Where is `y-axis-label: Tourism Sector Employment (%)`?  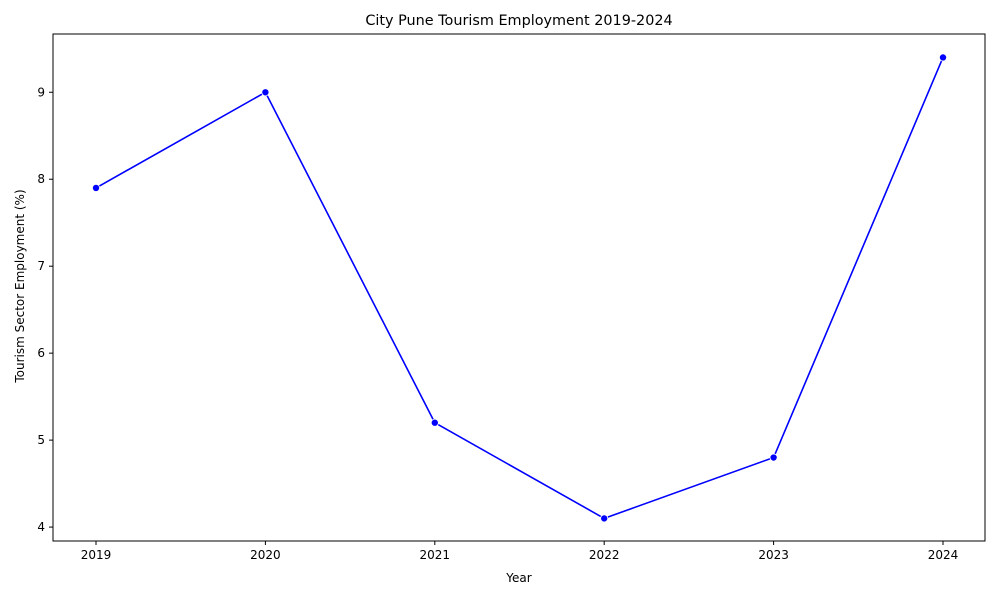
y-axis-label: Tourism Sector Employment (%) is located at coordinates (20, 286).